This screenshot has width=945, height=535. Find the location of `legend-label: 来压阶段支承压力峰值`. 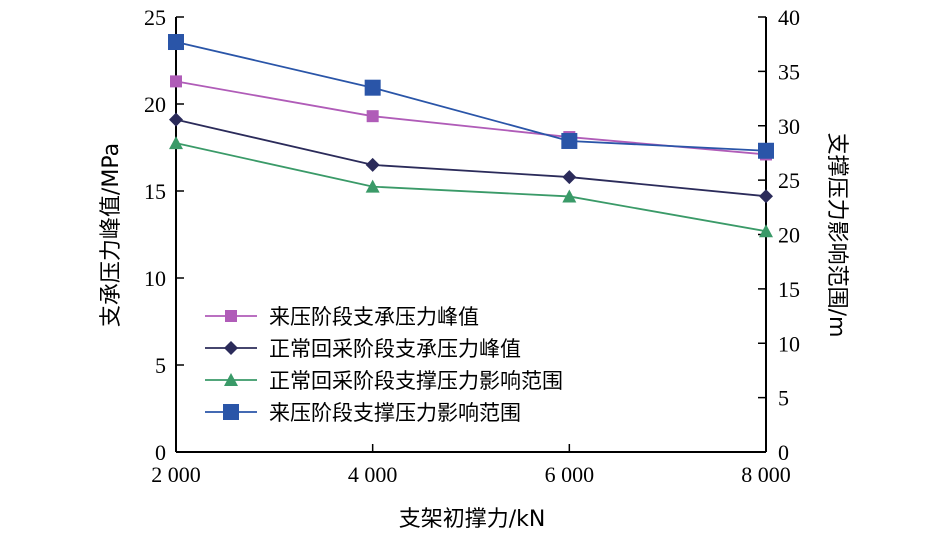

legend-label: 来压阶段支承压力峰值 is located at coordinates (374, 317).